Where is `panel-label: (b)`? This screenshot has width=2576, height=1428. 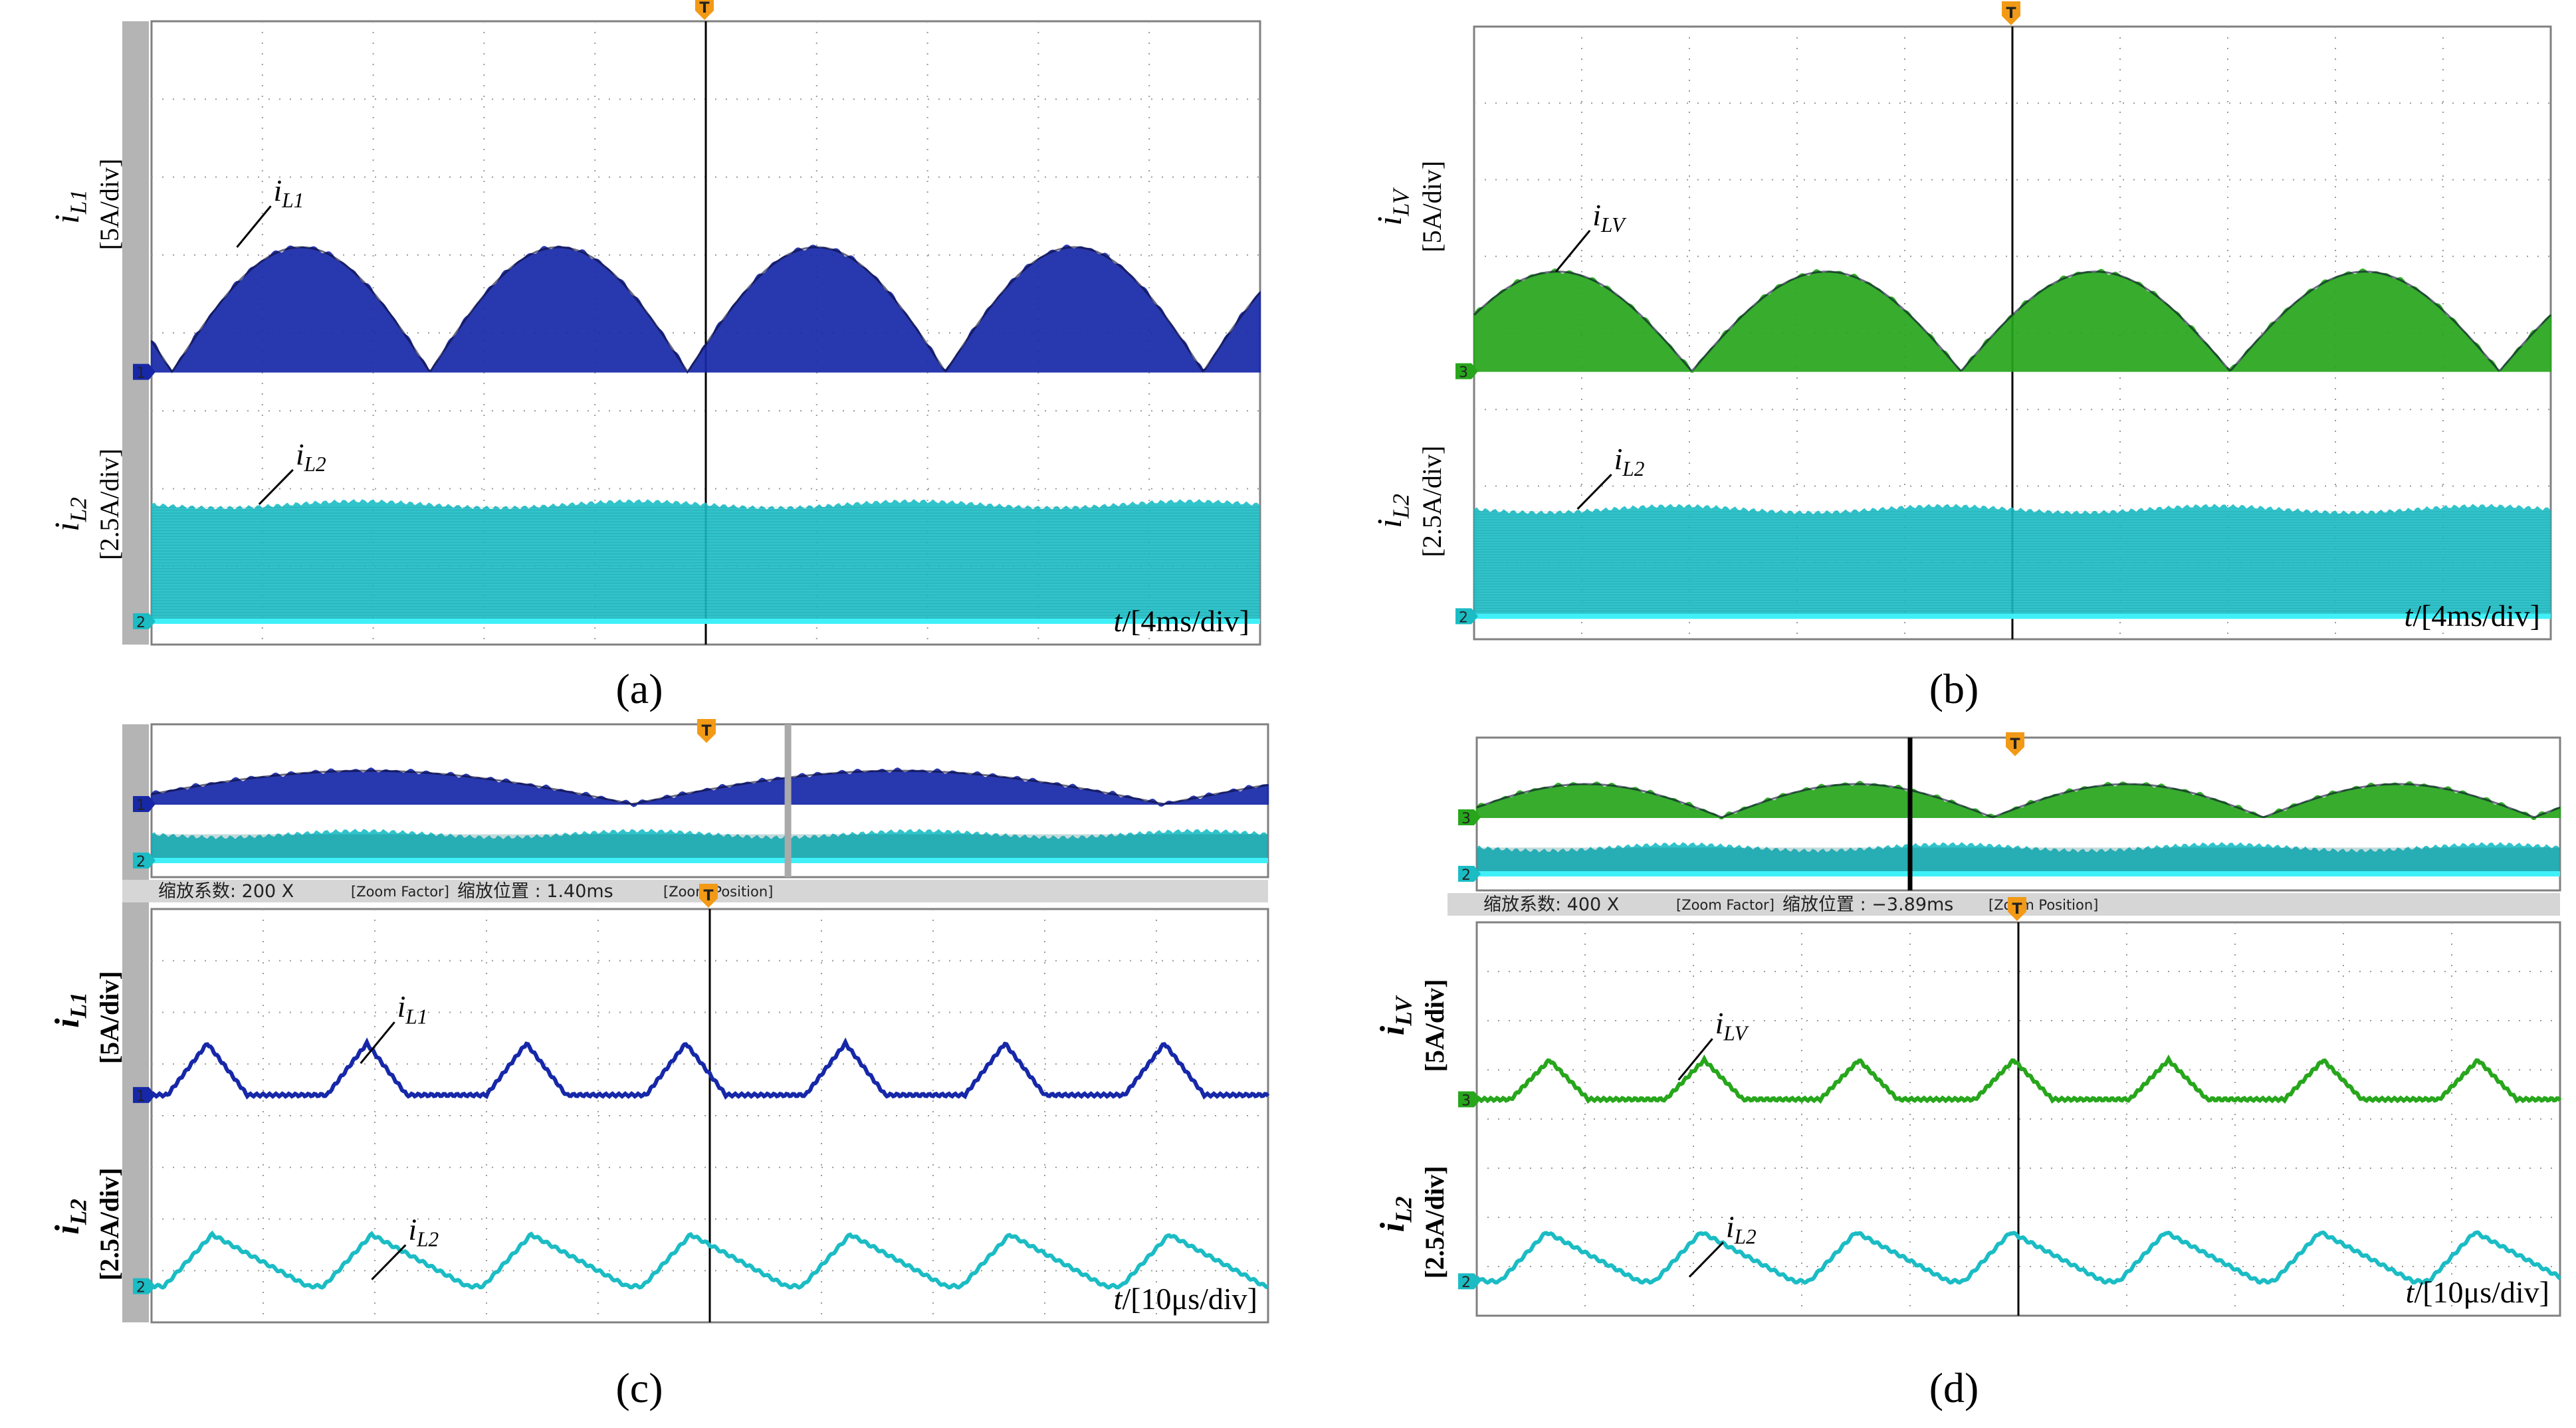 panel-label: (b) is located at coordinates (1954, 688).